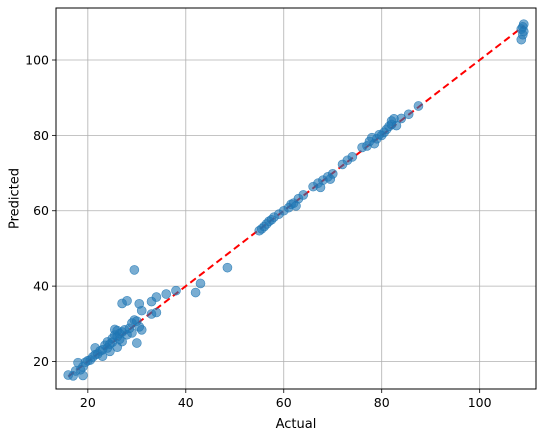 The image size is (550, 436). Describe the element at coordinates (382, 402) in the screenshot. I see `x-tick-label: 80` at that location.